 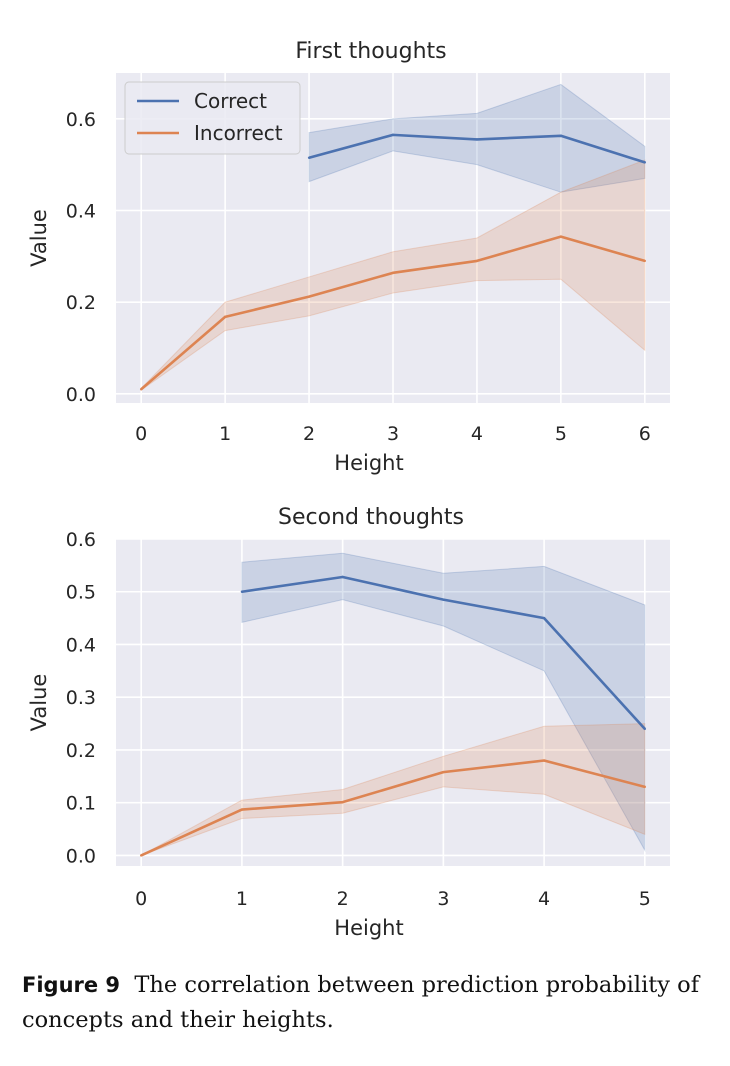 I want to click on chart-title: First thoughts, so click(x=370, y=51).